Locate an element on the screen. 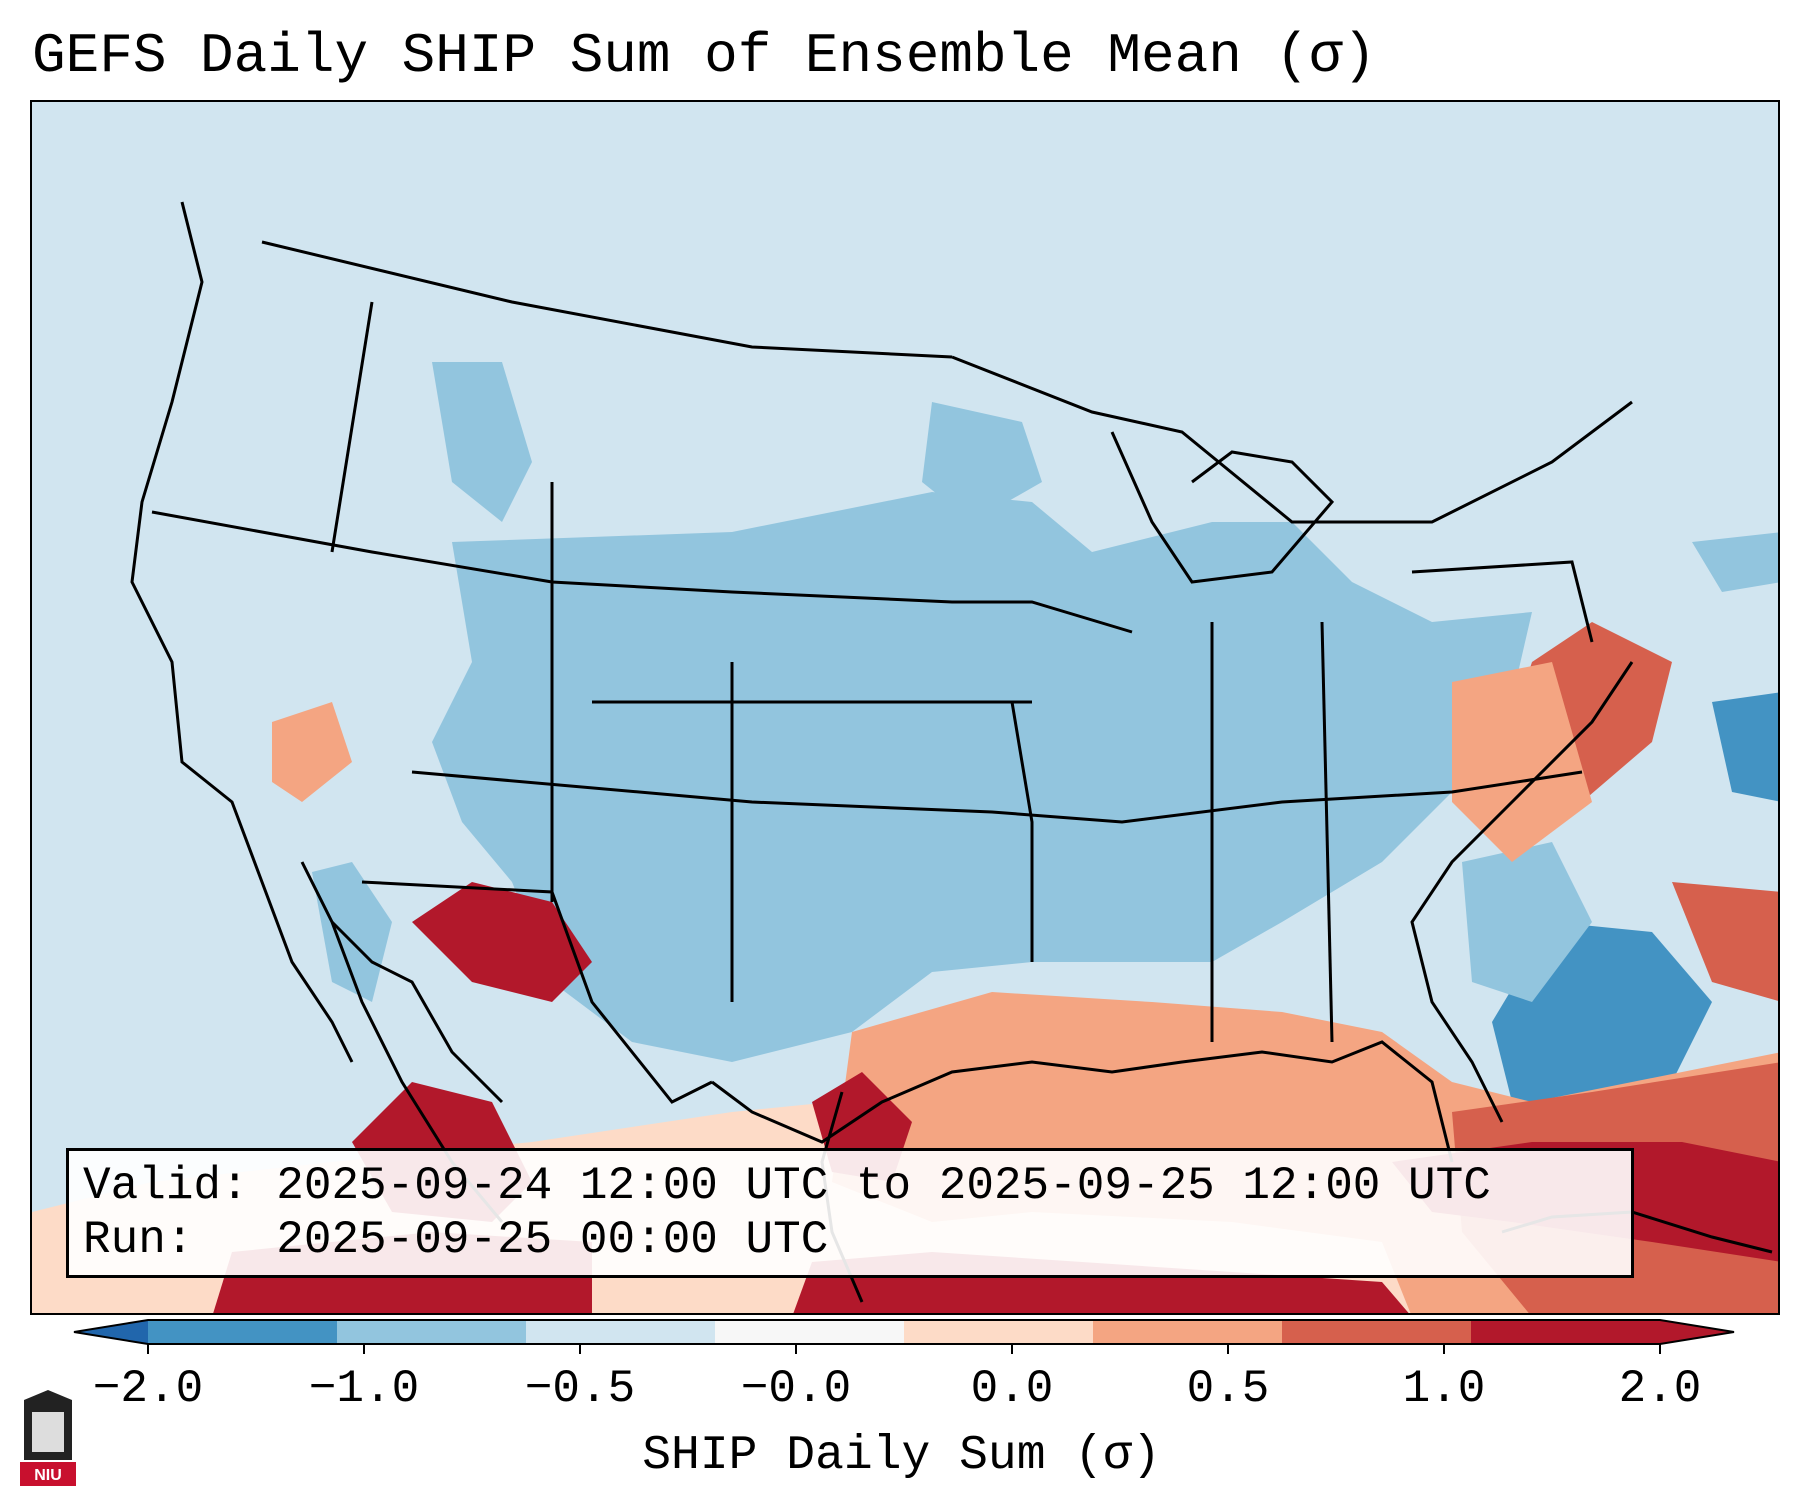 The width and height of the screenshot is (1803, 1506). shading-region-new-england-off is located at coordinates (1735, 562).